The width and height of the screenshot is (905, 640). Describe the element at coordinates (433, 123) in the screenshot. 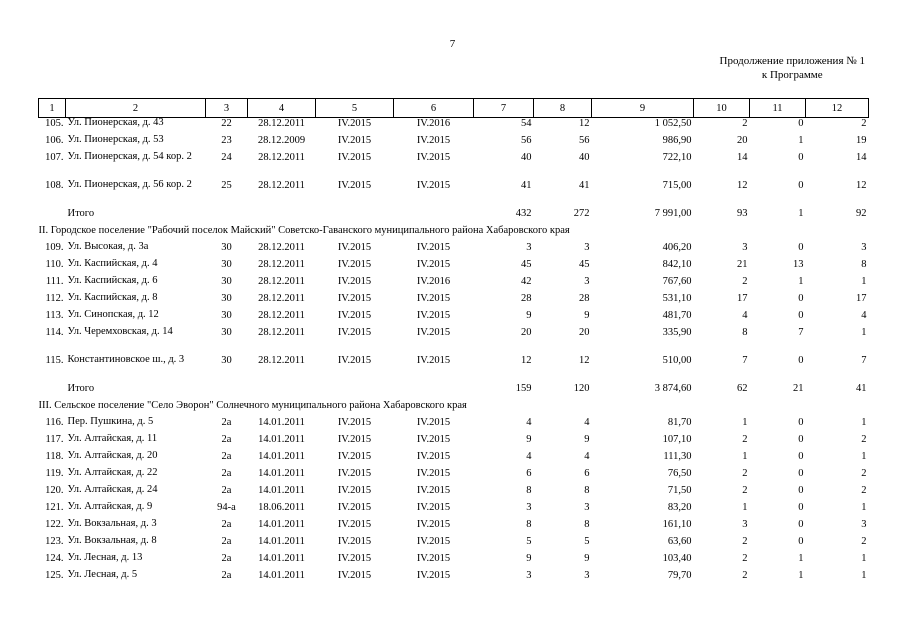

I see `cell-c6: IV.2016` at that location.